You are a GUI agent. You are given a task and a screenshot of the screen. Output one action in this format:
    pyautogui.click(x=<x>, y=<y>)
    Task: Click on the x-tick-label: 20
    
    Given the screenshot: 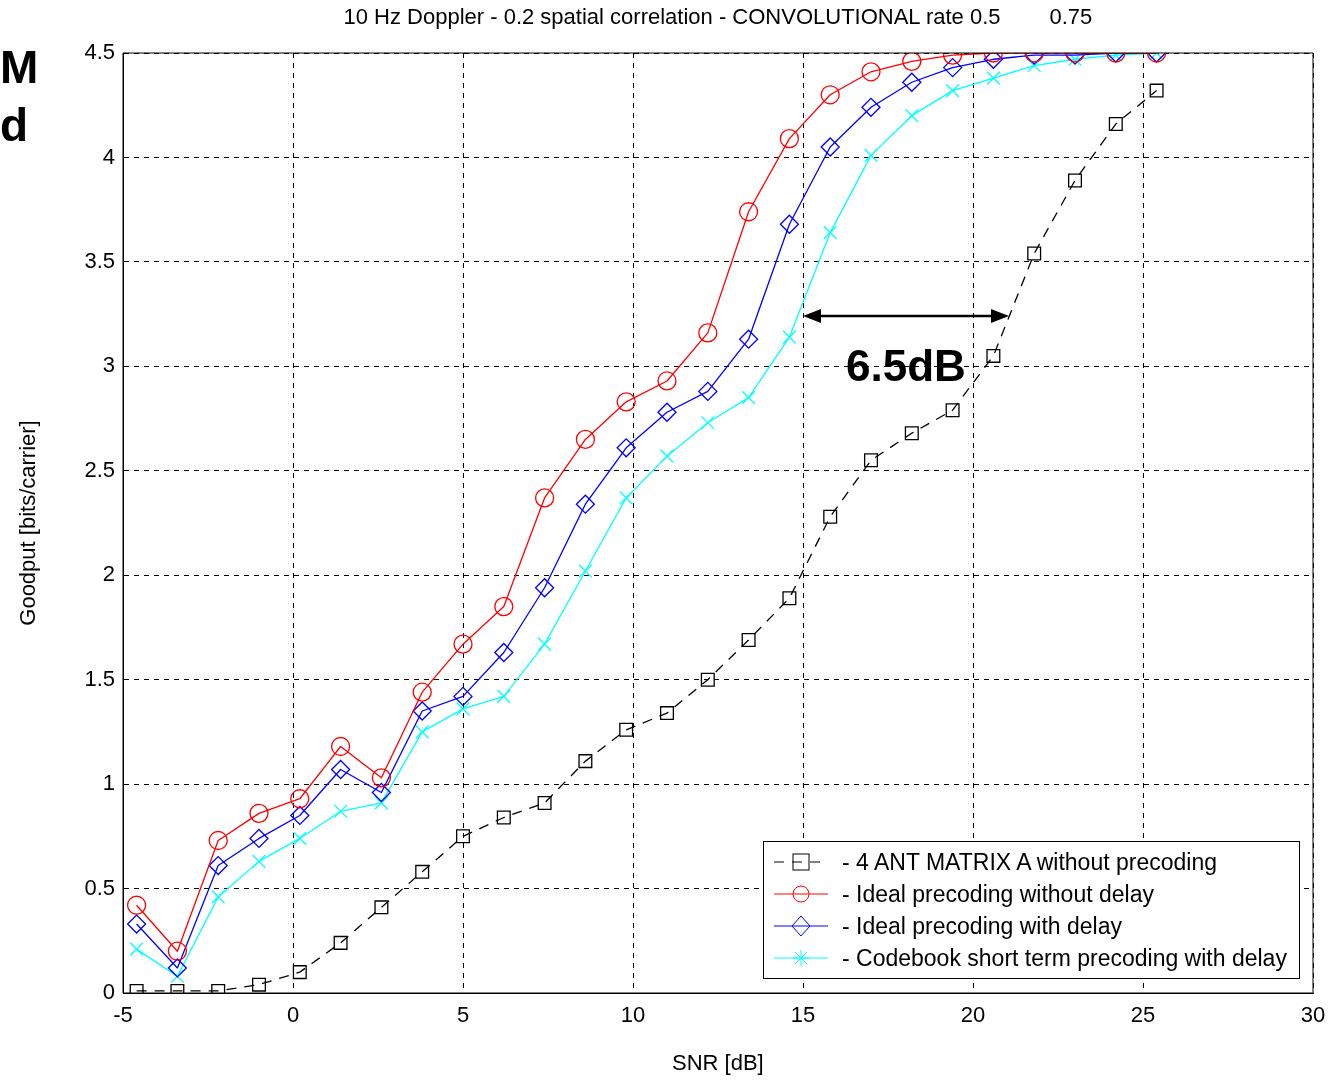 What is the action you would take?
    pyautogui.click(x=973, y=1015)
    